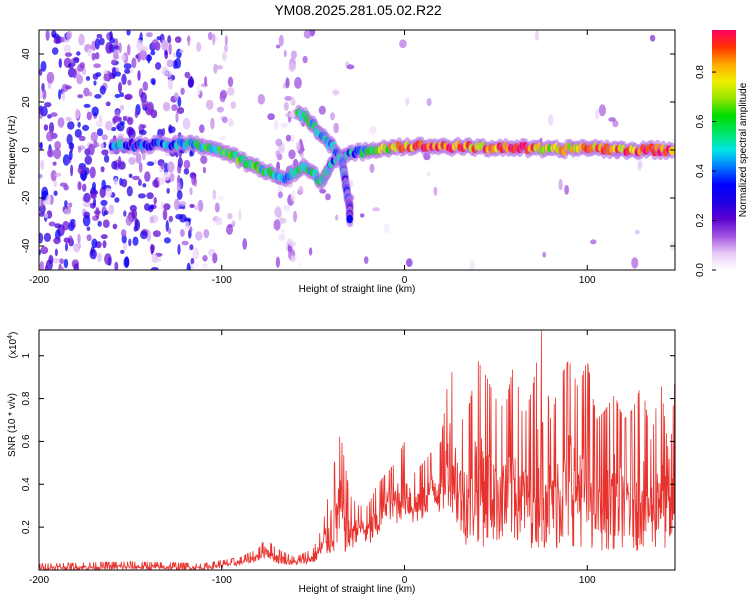 This screenshot has width=750, height=600. I want to click on colorbar-label: Normalized spectral amplitude, so click(743, 149).